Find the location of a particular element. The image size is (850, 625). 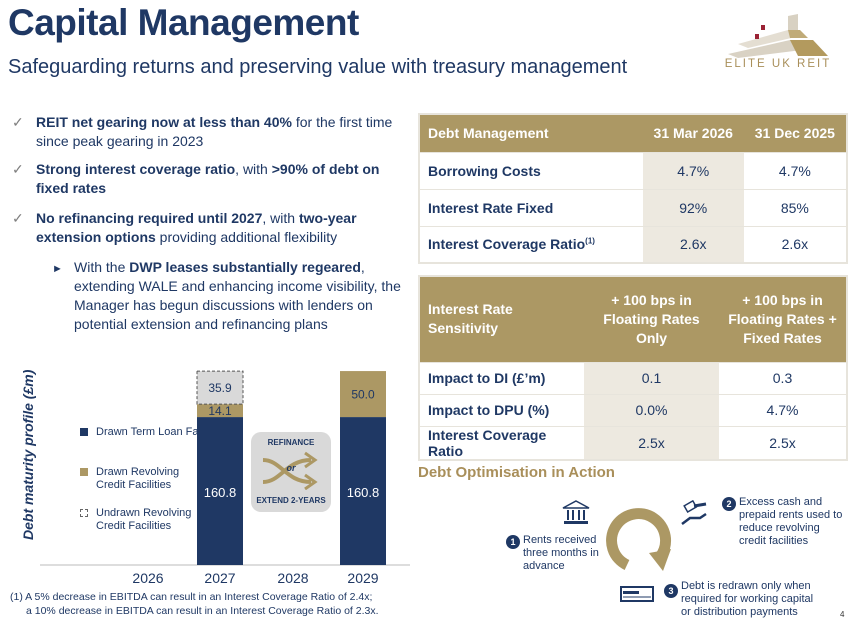

debt-maturity-chart: 160.8 14.1 35.9 160.8 50.0 is located at coordinates (225, 468).